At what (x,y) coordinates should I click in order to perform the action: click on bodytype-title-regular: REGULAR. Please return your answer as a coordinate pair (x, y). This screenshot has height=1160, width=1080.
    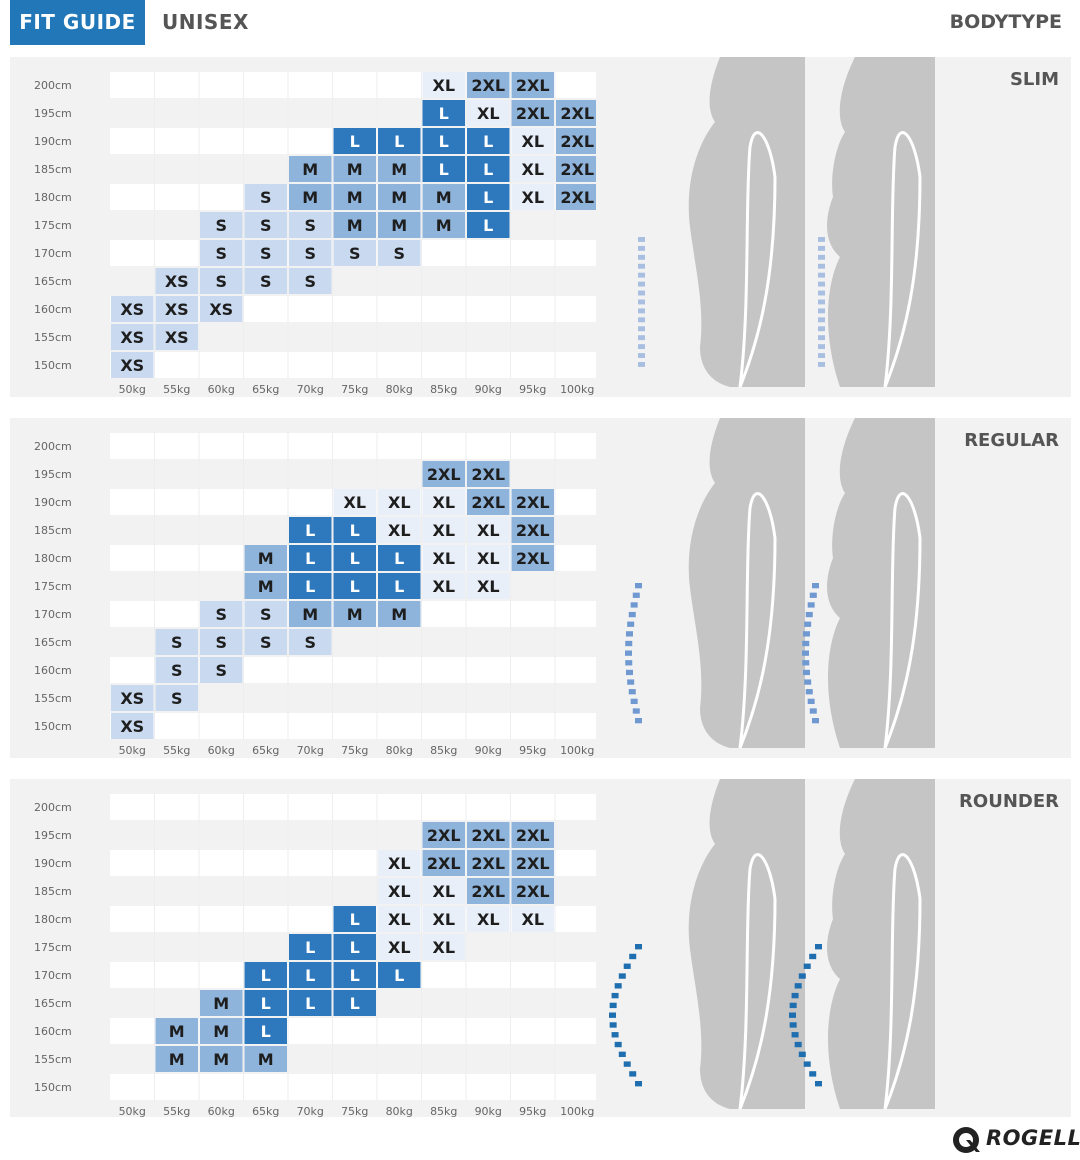
    Looking at the image, I should click on (1011, 440).